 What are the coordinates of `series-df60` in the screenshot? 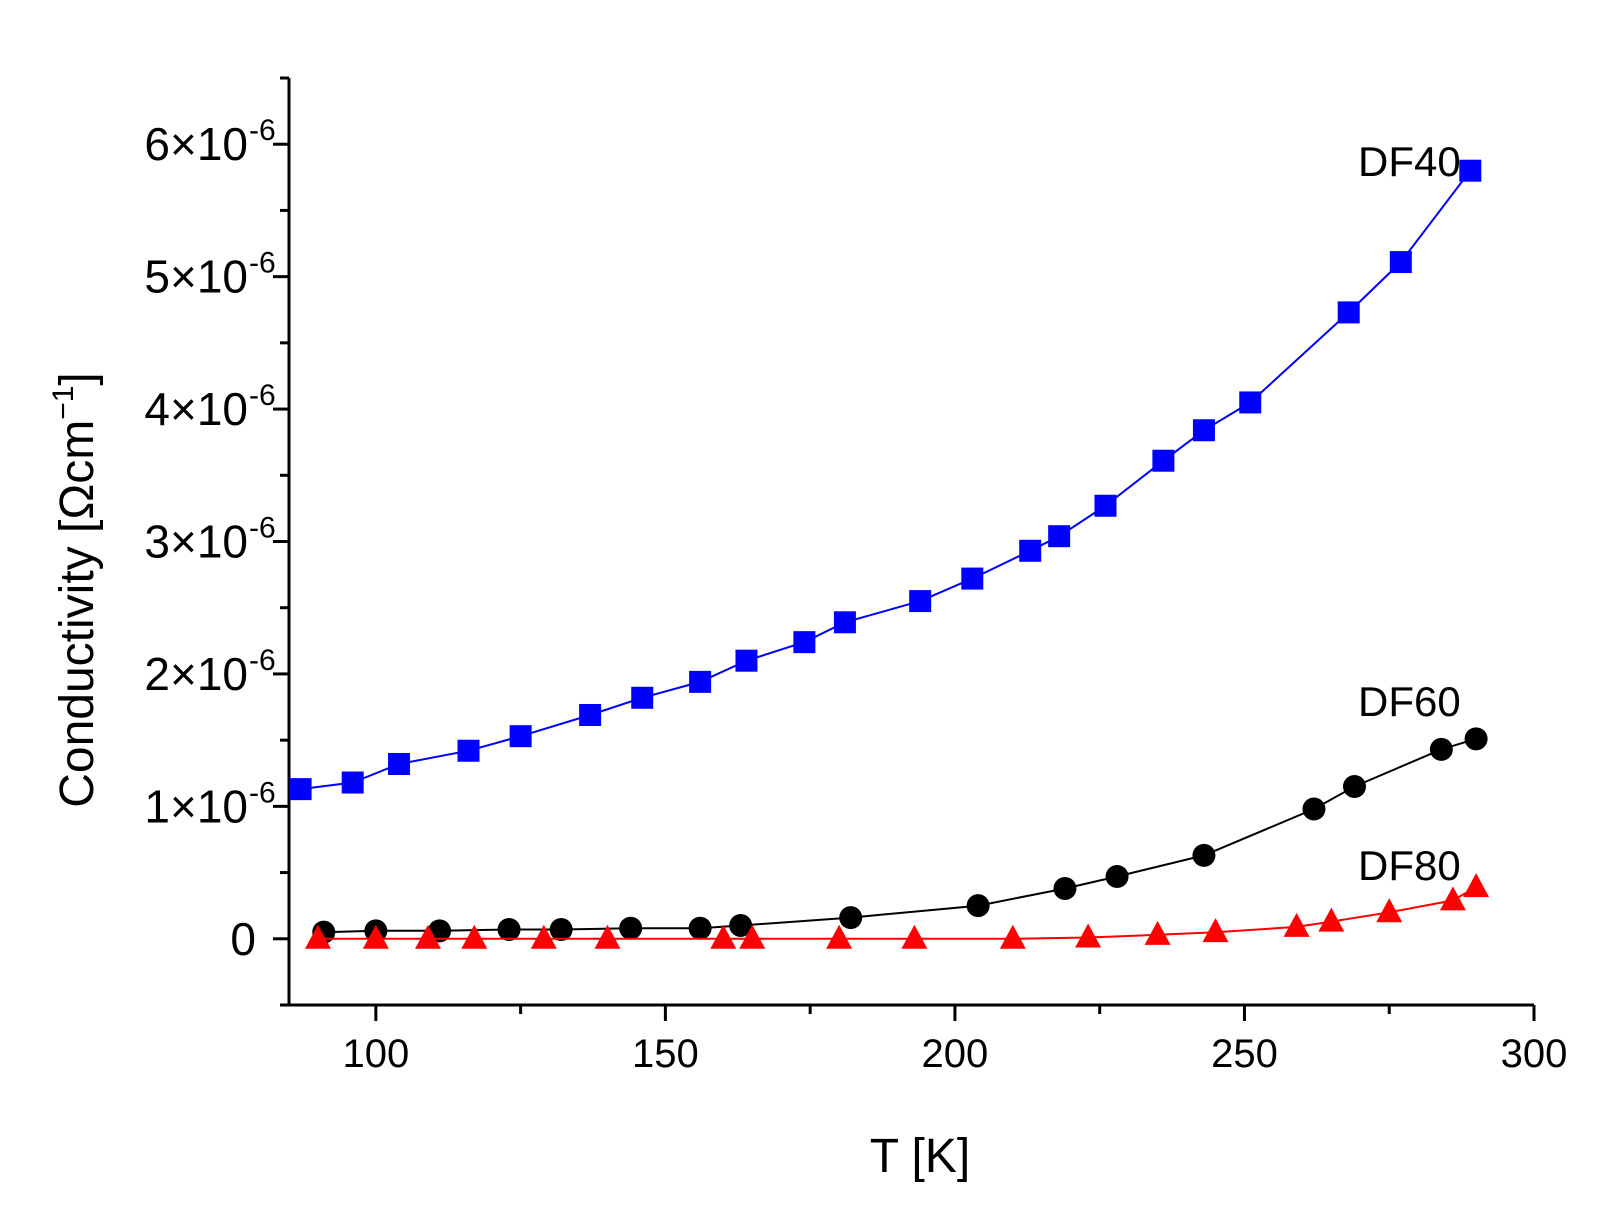 It's located at (900, 835).